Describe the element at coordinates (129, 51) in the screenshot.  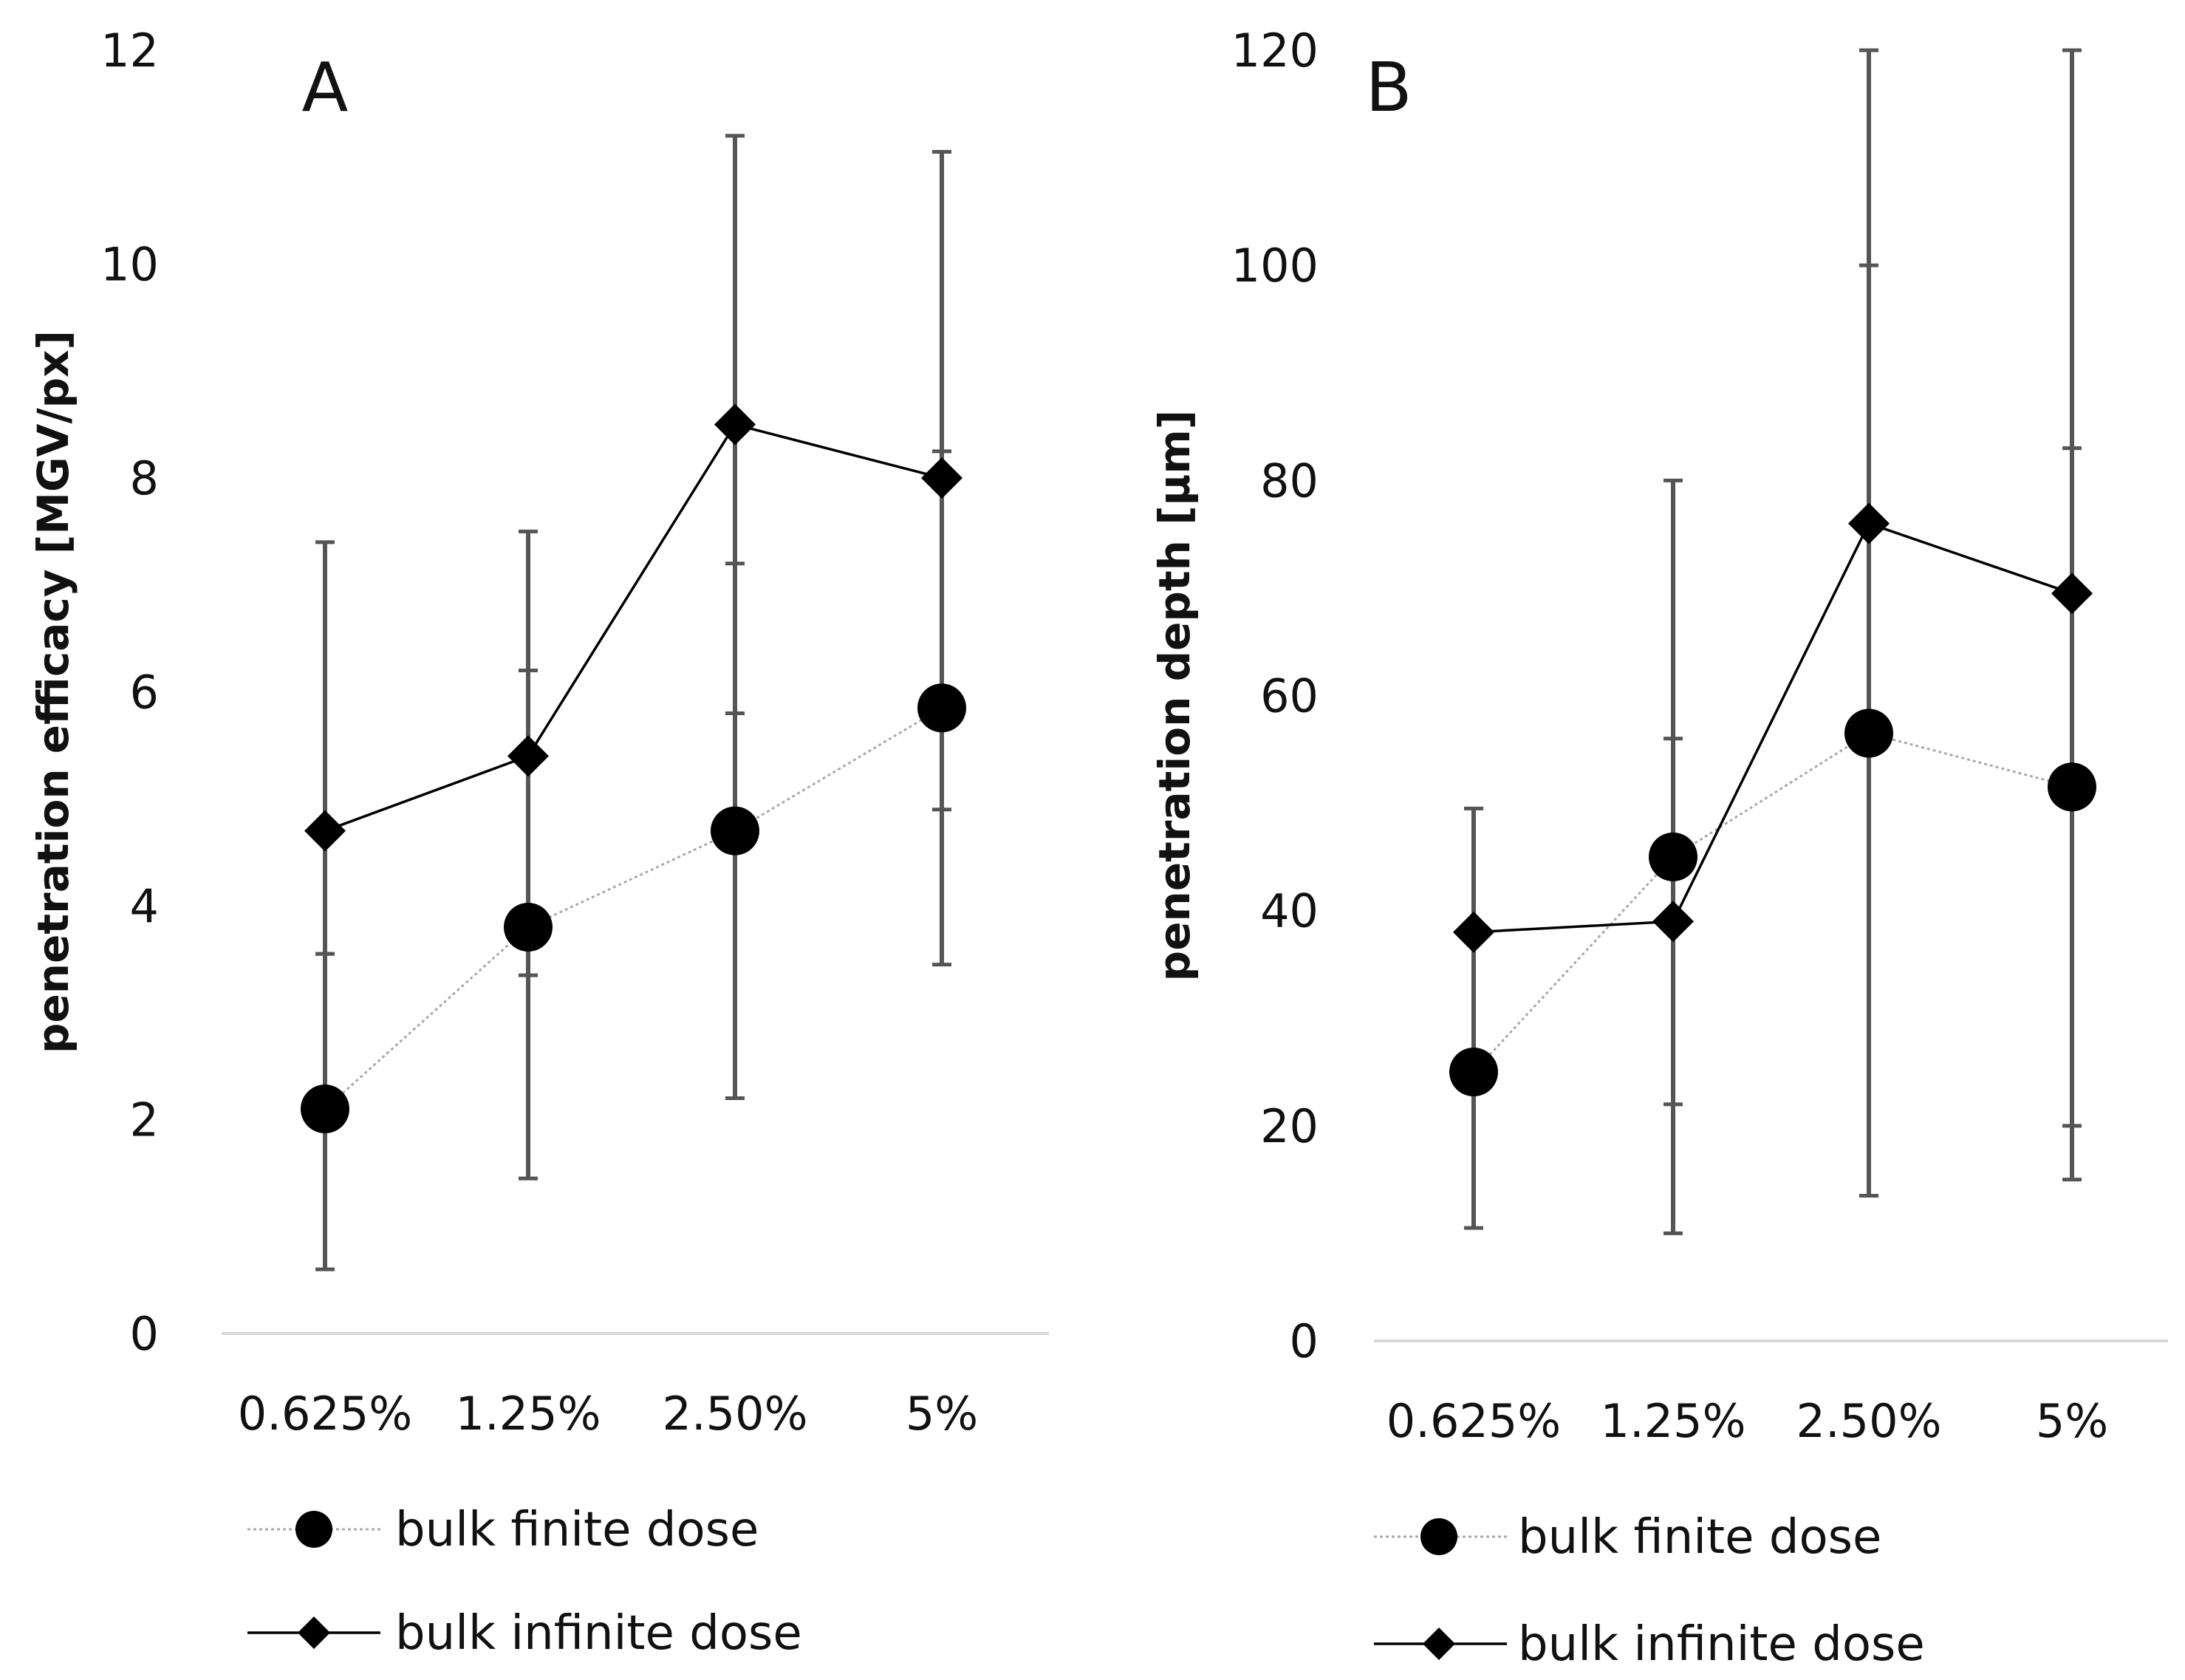
I see `panel-a-y-tick-label: 12` at that location.